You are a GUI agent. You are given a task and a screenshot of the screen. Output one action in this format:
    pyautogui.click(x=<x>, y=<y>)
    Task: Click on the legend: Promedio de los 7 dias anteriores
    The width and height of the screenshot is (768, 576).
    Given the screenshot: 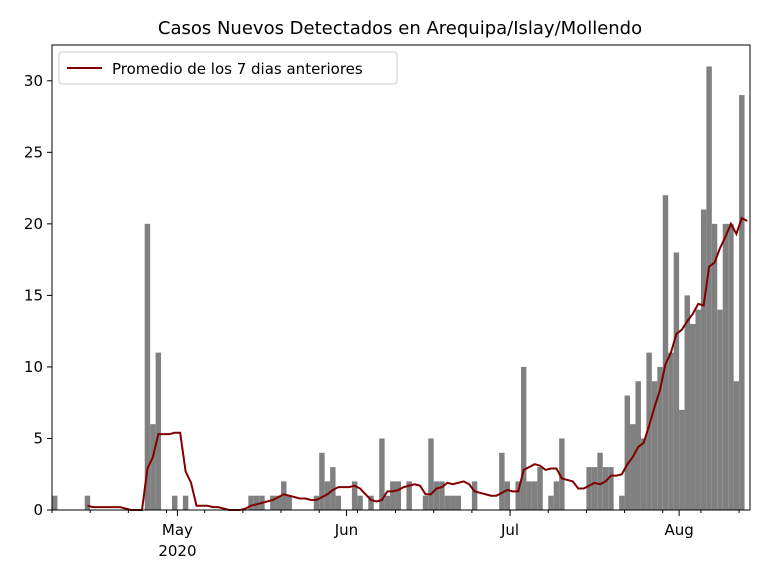 What is the action you would take?
    pyautogui.click(x=228, y=68)
    